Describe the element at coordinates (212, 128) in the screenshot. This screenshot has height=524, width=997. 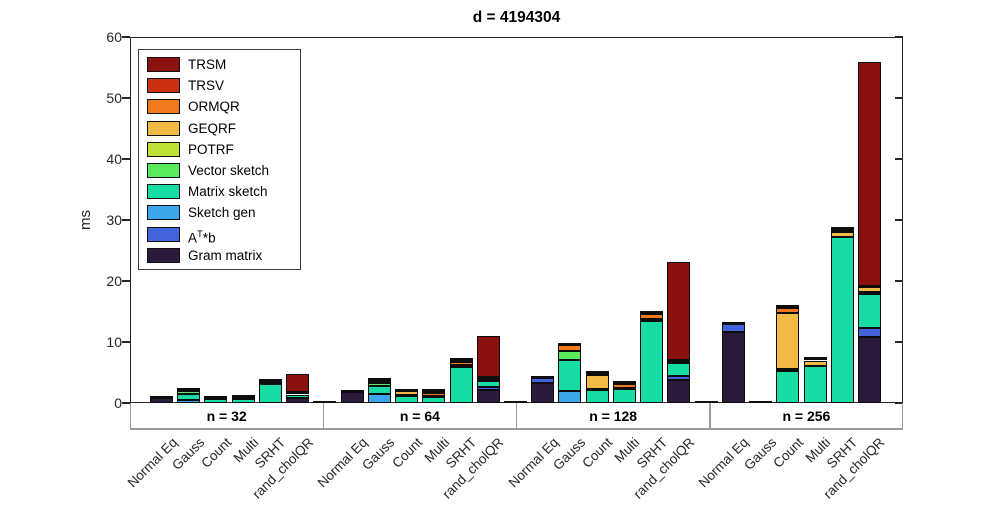
I see `legend-label: GEQRF` at that location.